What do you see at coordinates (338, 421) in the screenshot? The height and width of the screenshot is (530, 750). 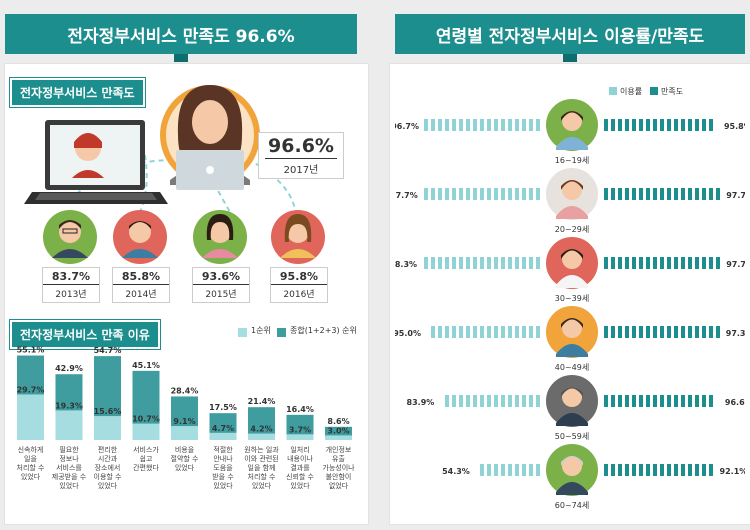 I see `total-rank-value-label: 8.6%` at bounding box center [338, 421].